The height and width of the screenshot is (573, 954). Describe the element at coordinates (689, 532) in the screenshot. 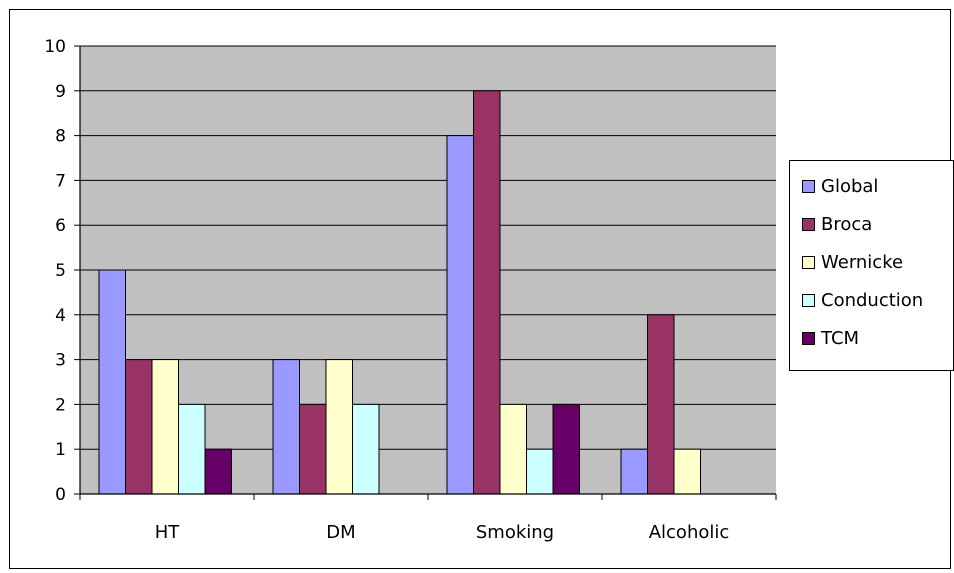

I see `x-tick-label: Alcoholic` at that location.